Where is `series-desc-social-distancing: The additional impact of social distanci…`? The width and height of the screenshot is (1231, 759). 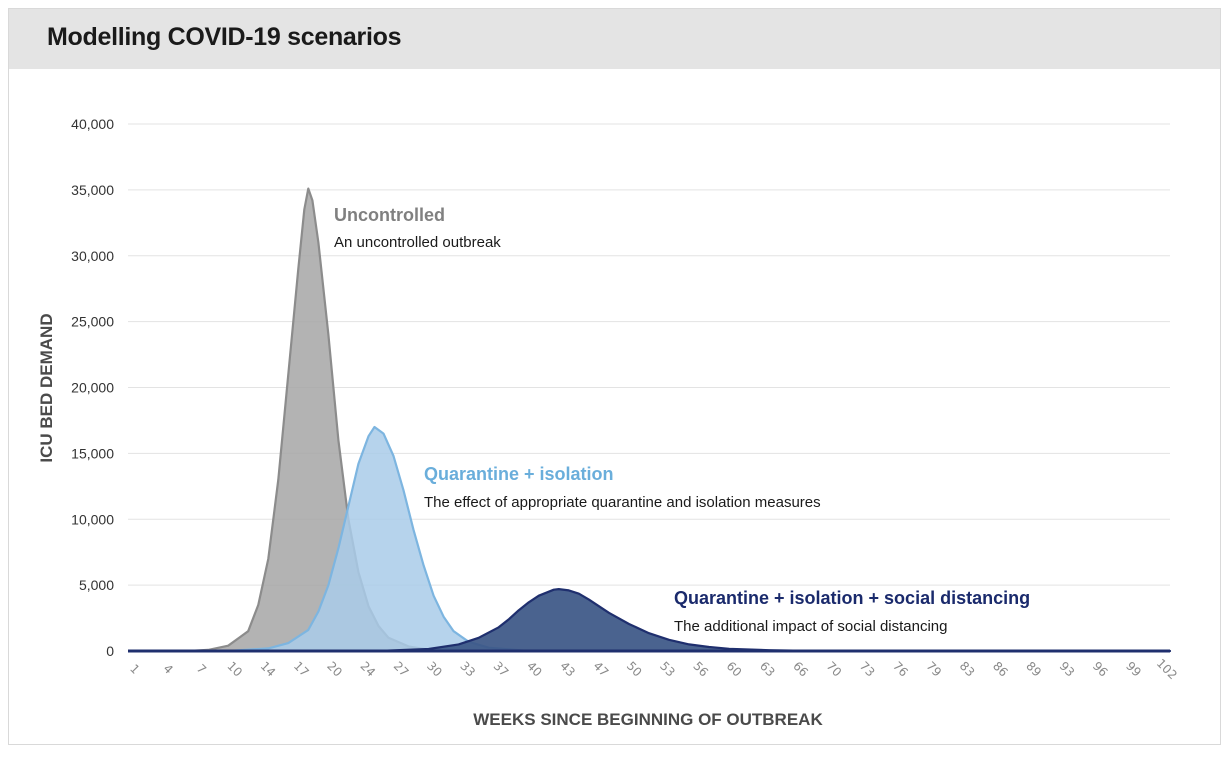
series-desc-social-distancing: The additional impact of social distanci… is located at coordinates (811, 626).